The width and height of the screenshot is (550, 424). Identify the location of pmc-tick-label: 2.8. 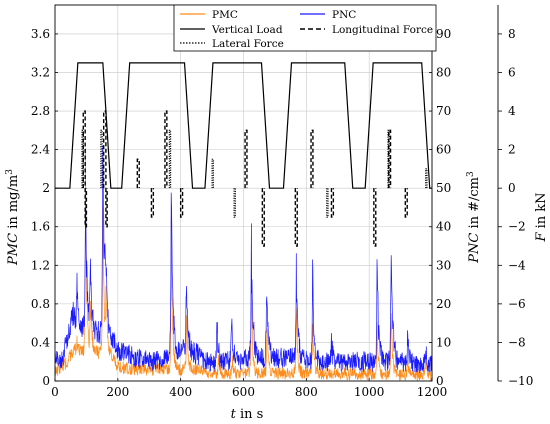
(40, 111).